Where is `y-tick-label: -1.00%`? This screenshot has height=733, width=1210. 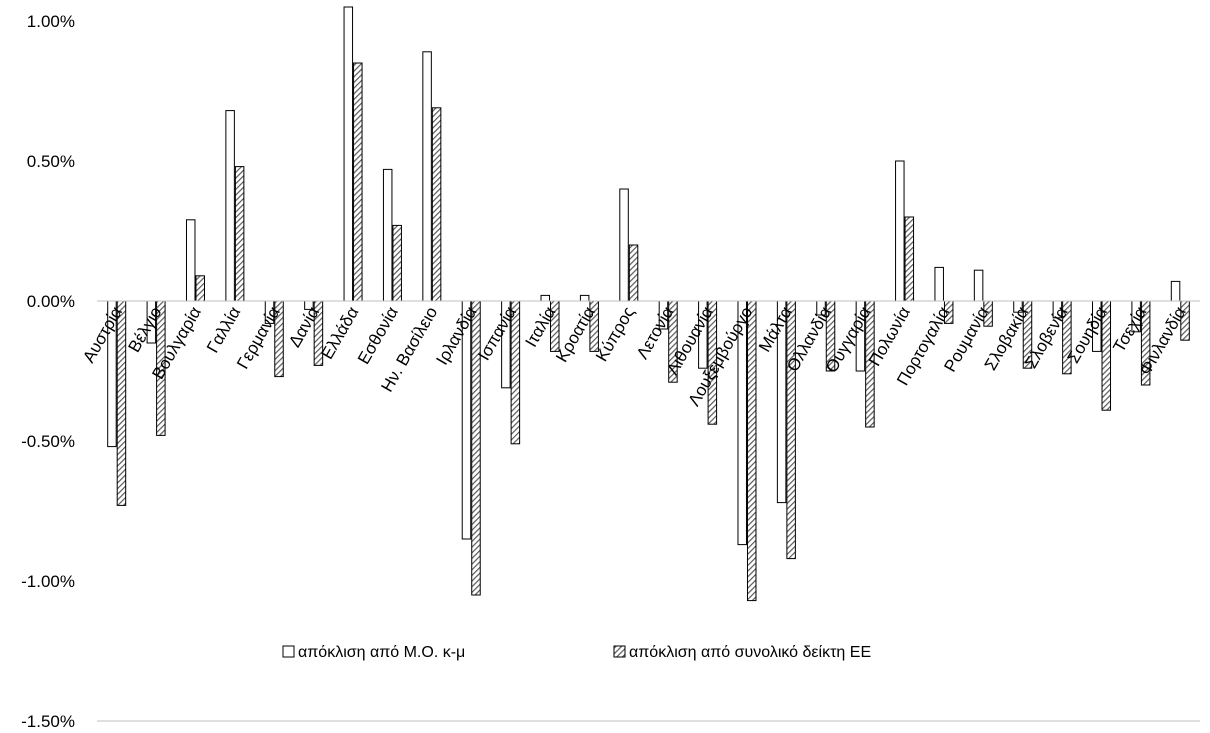 y-tick-label: -1.00% is located at coordinates (48, 581).